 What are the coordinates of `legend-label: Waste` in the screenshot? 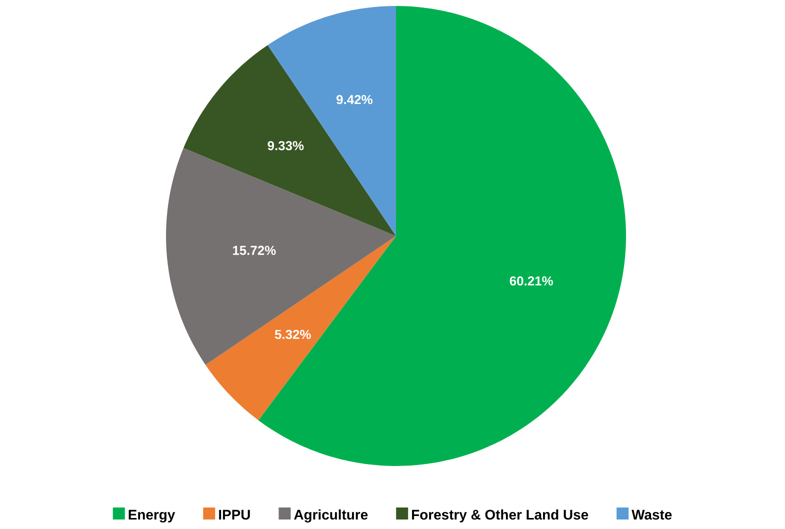 It's located at (652, 515).